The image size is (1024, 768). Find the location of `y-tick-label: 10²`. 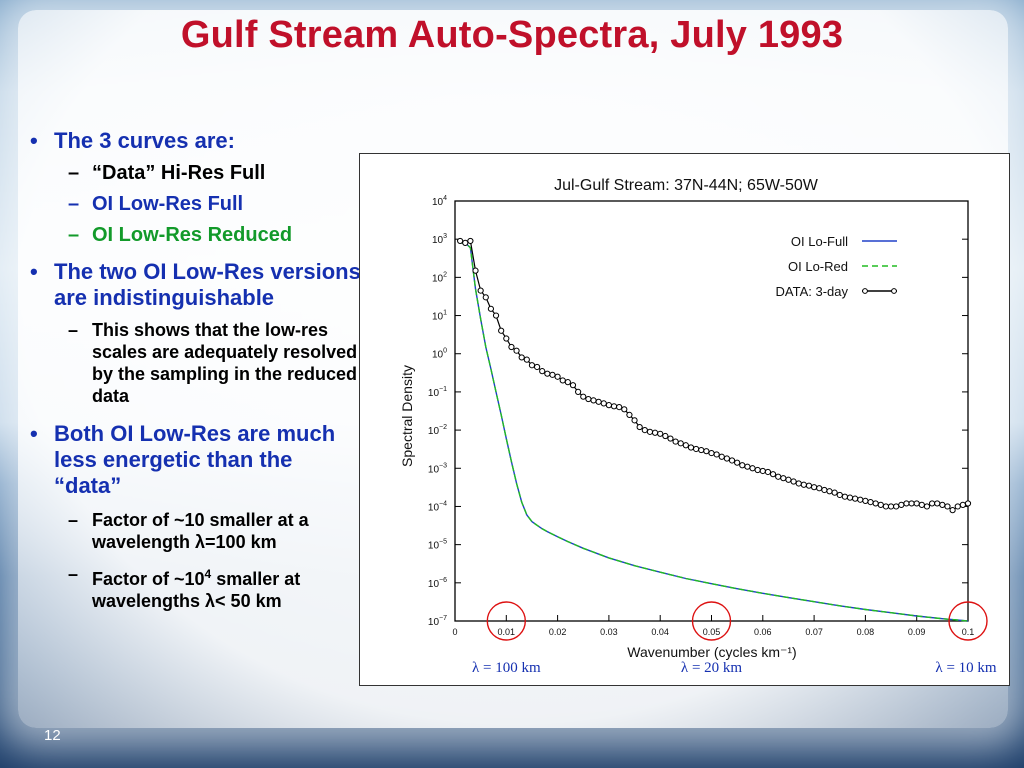

y-tick-label: 10² is located at coordinates (439, 277).